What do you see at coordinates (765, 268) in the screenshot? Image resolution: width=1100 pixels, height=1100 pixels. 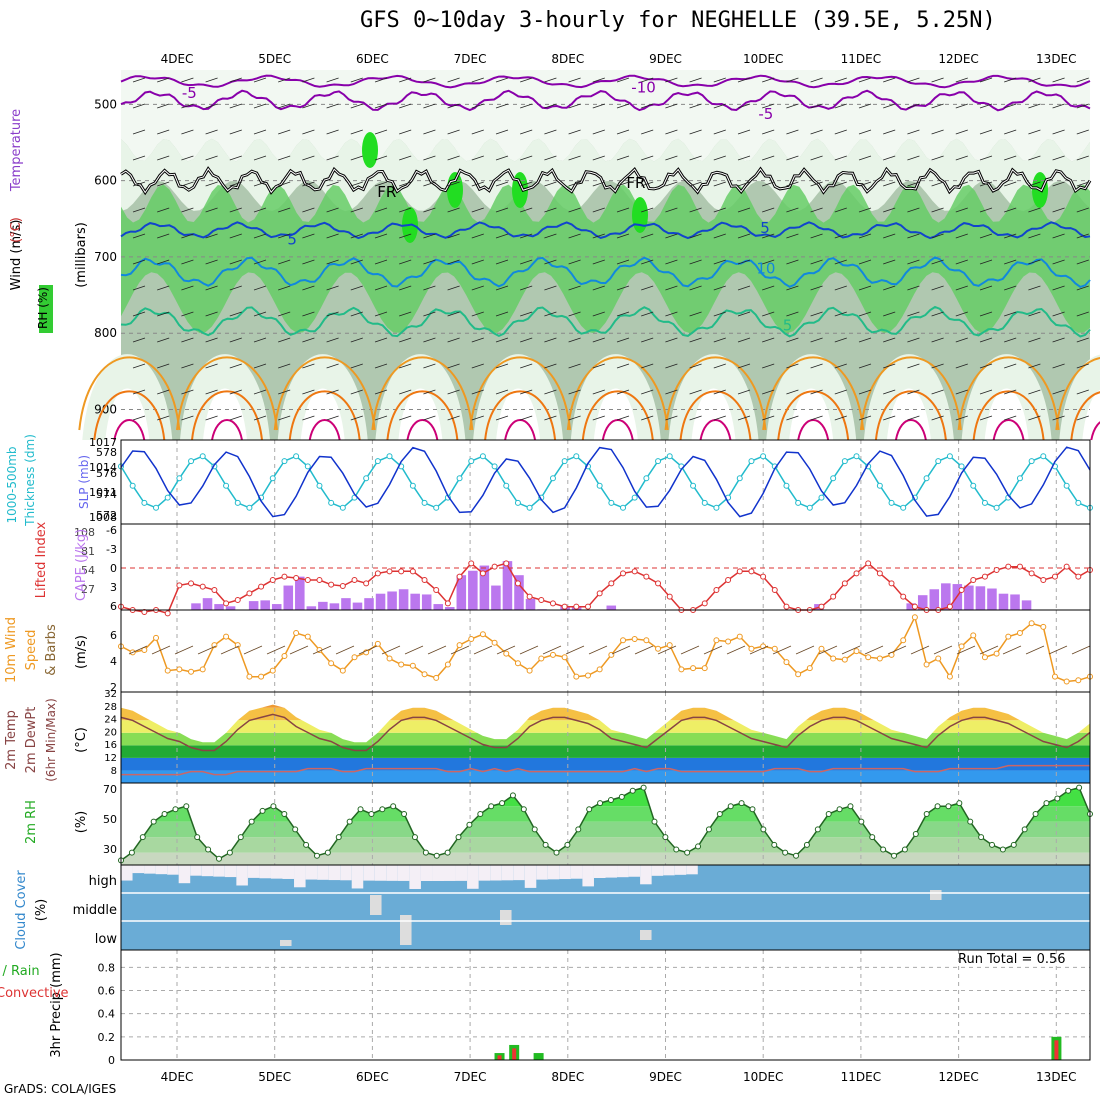 I see `contour-label: 10` at bounding box center [765, 268].